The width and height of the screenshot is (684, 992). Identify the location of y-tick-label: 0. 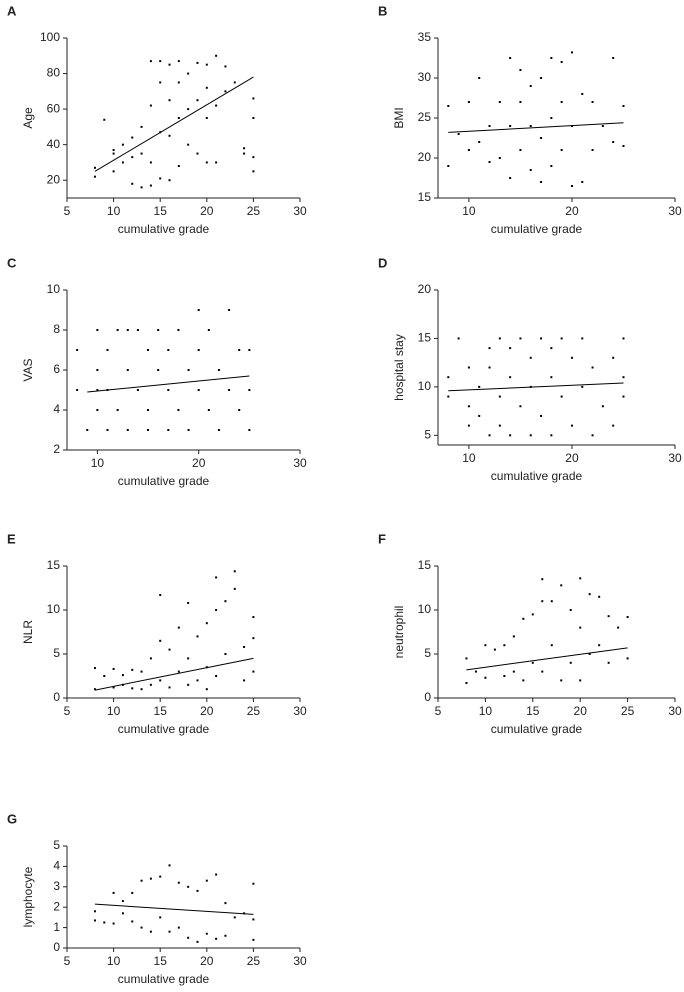
(56, 697).